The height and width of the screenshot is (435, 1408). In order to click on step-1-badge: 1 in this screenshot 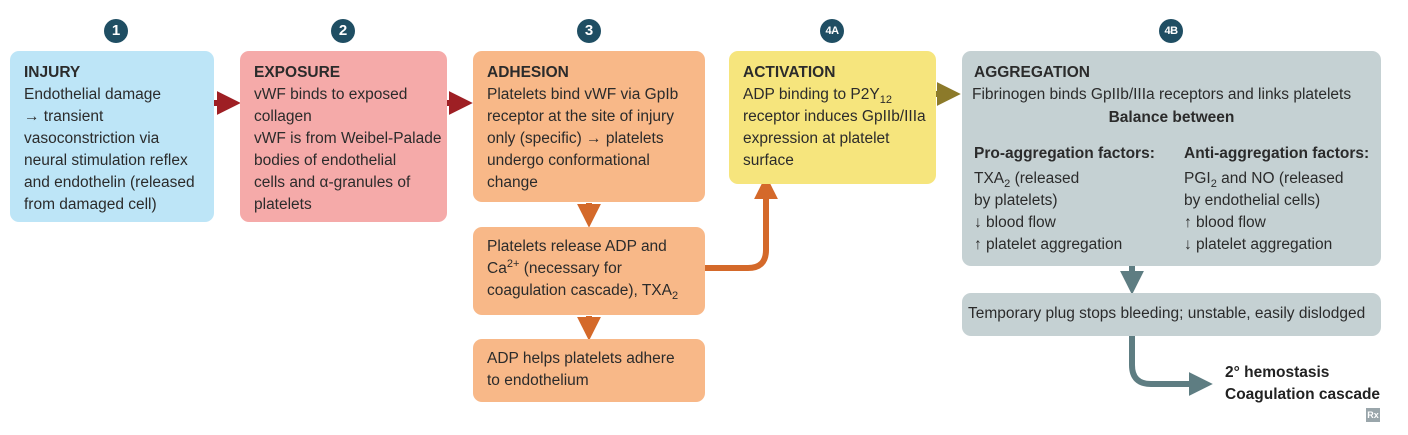, I will do `click(116, 31)`.